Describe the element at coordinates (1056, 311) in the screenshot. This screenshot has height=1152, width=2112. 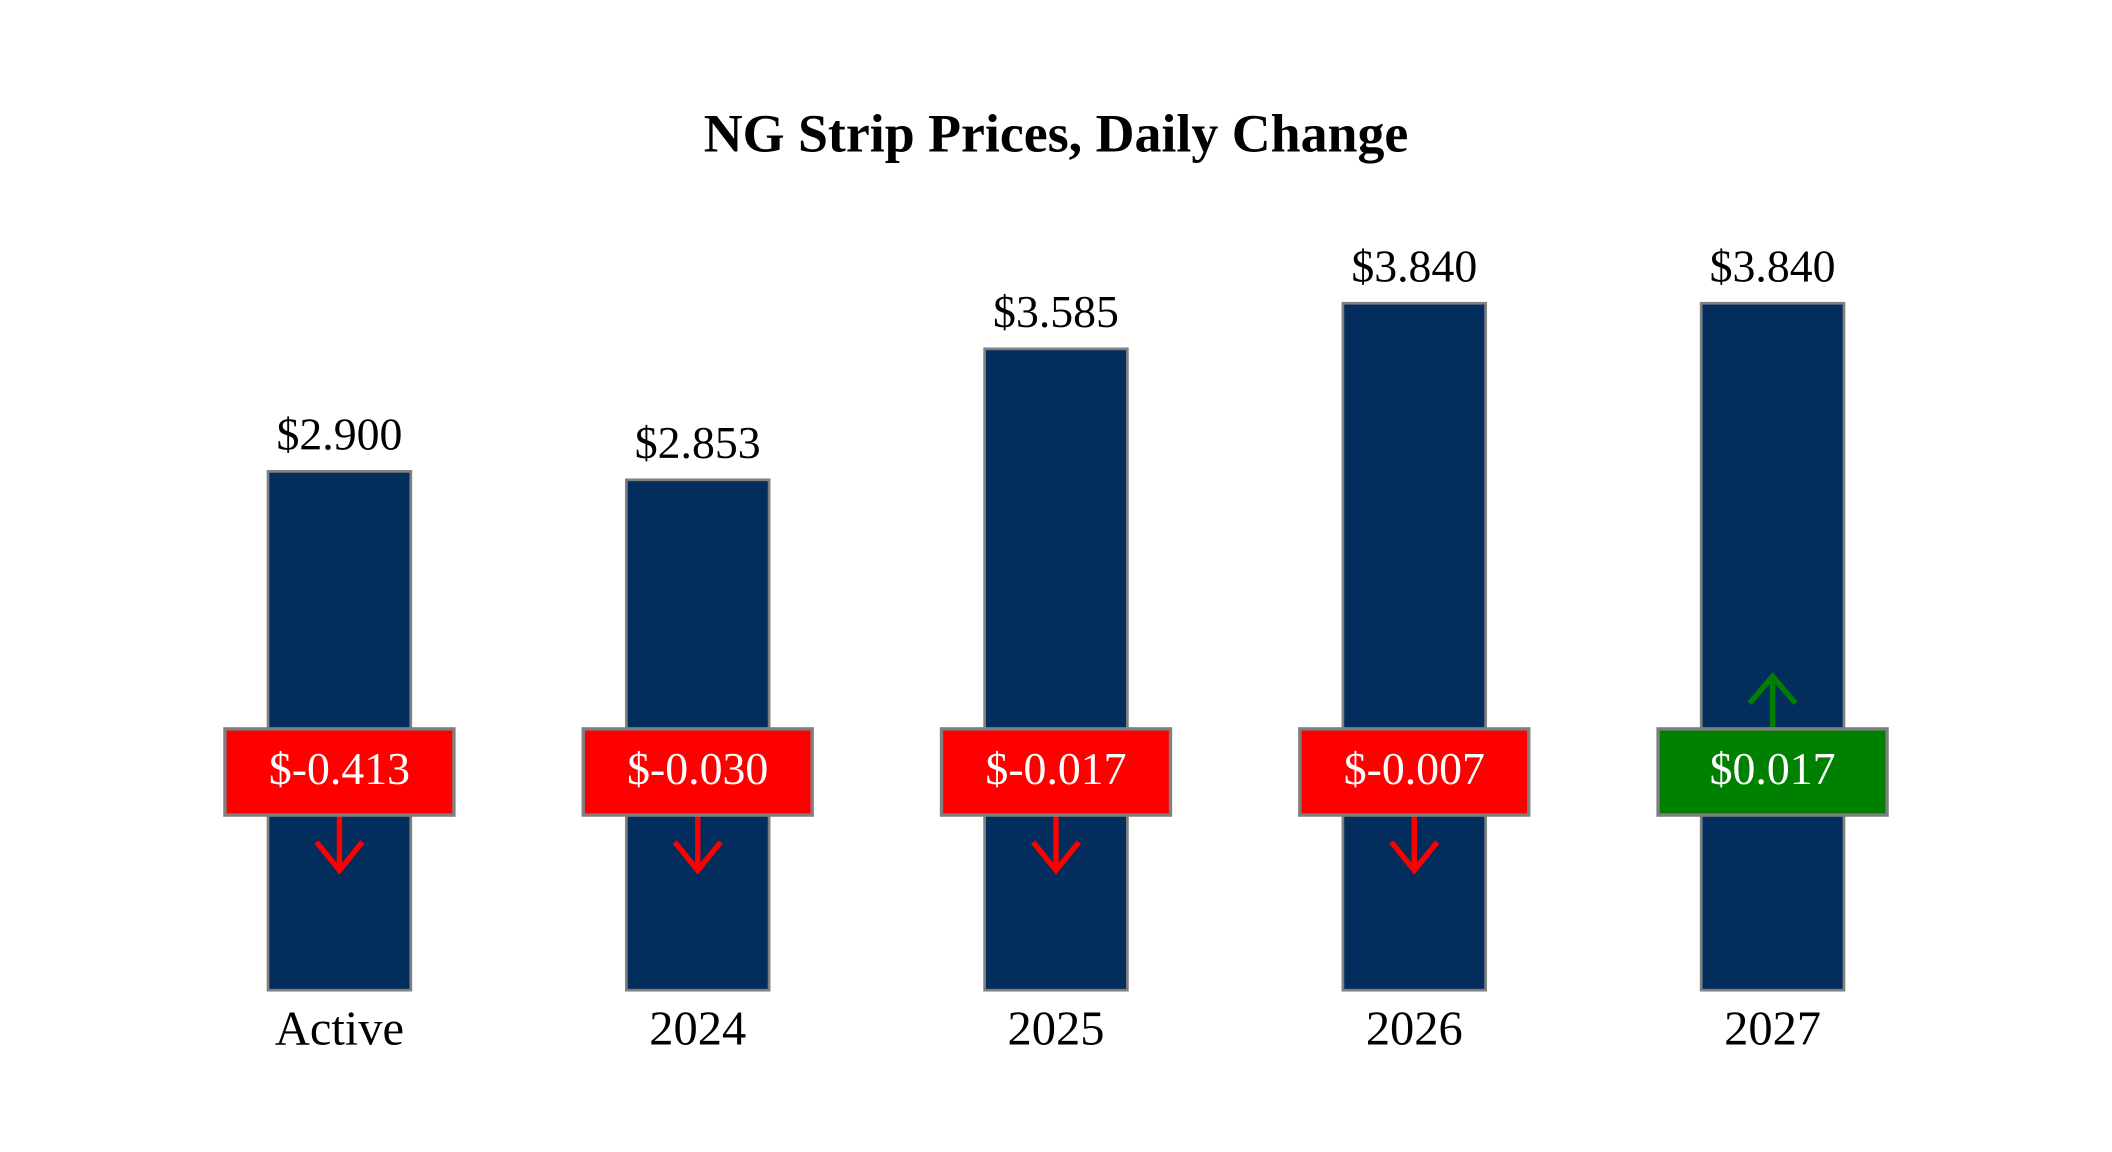
I see `value-label: $3.585` at that location.